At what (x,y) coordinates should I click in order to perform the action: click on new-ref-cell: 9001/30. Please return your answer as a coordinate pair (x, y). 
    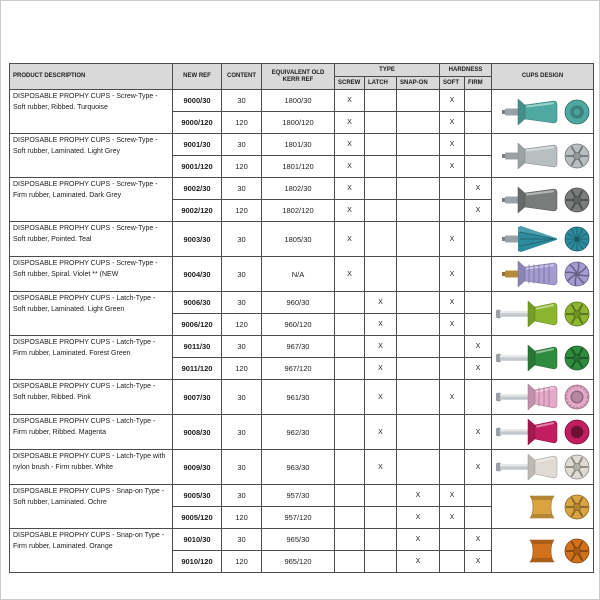
    Looking at the image, I should click on (197, 144).